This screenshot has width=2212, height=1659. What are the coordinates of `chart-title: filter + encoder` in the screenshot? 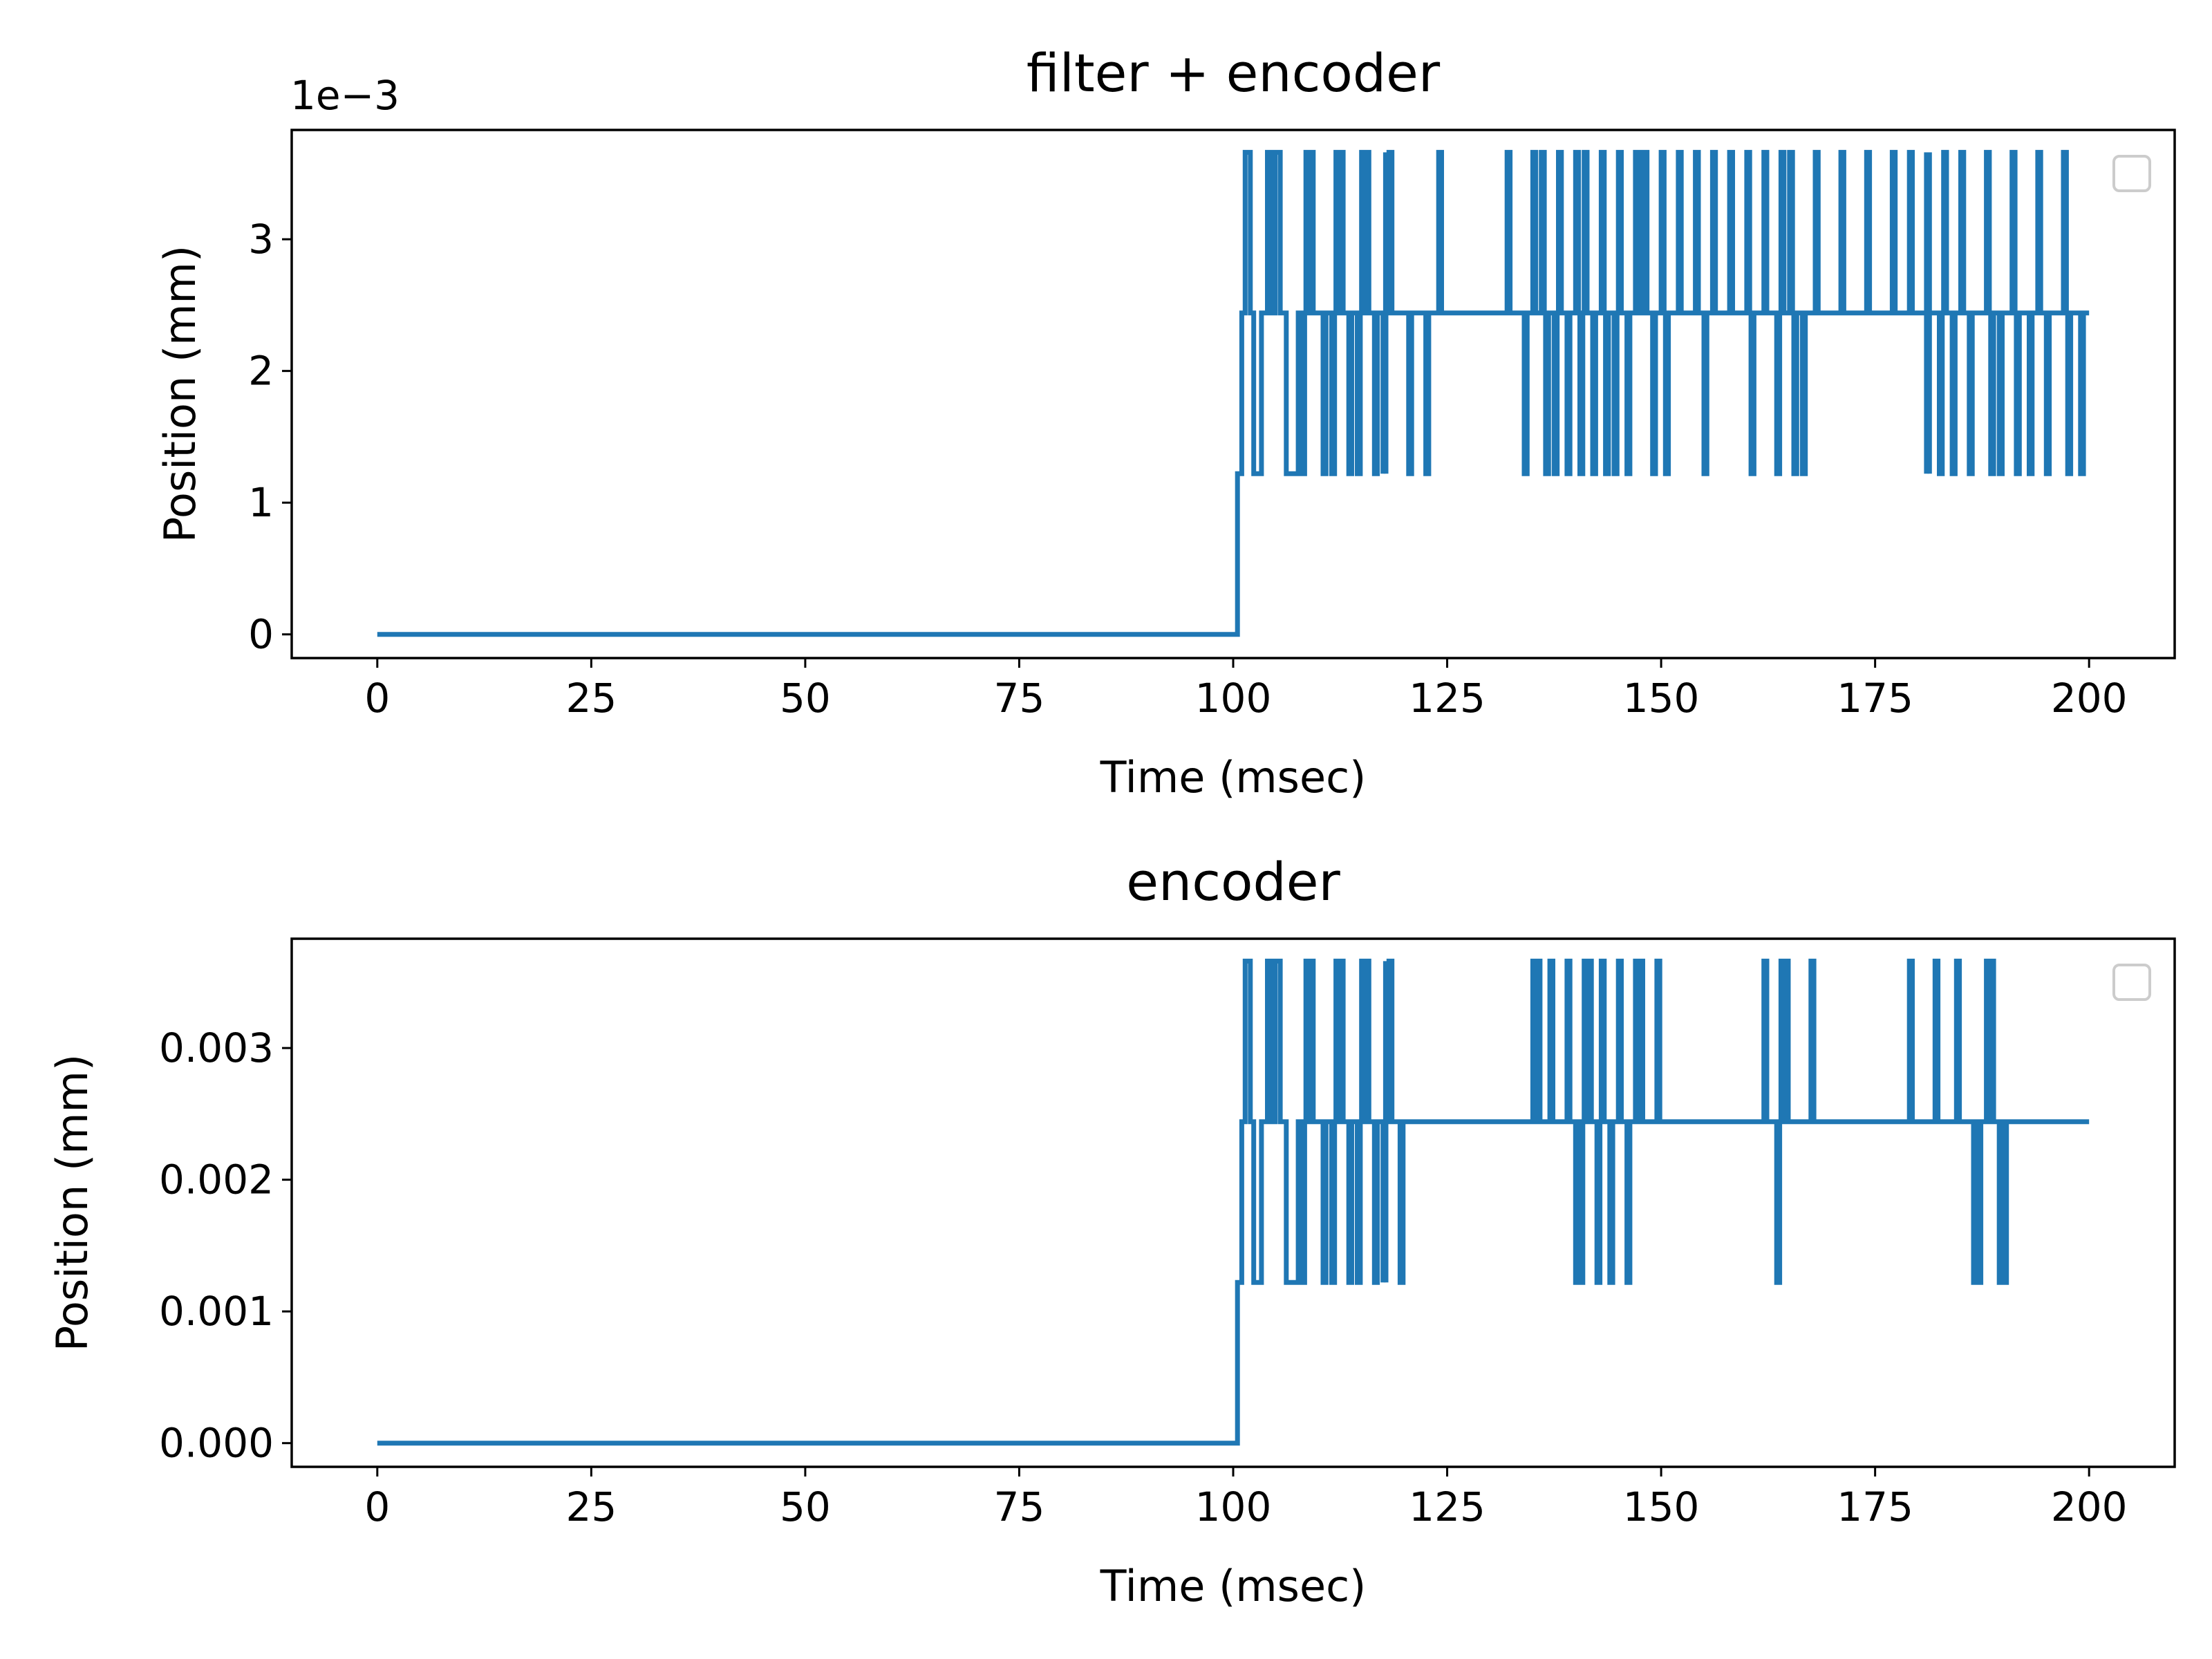 It's located at (1234, 73).